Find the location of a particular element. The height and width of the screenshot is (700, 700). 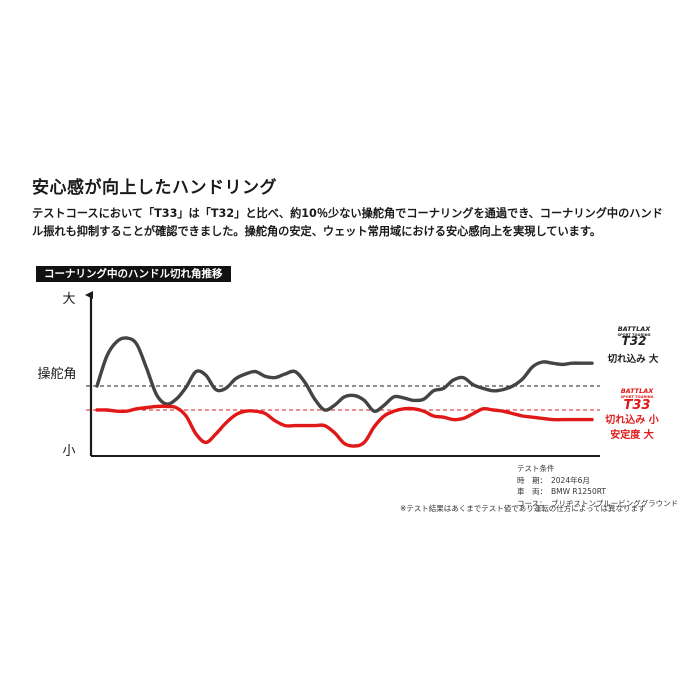

legend-annotation-t33: 切れ込み 小 is located at coordinates (631, 419).